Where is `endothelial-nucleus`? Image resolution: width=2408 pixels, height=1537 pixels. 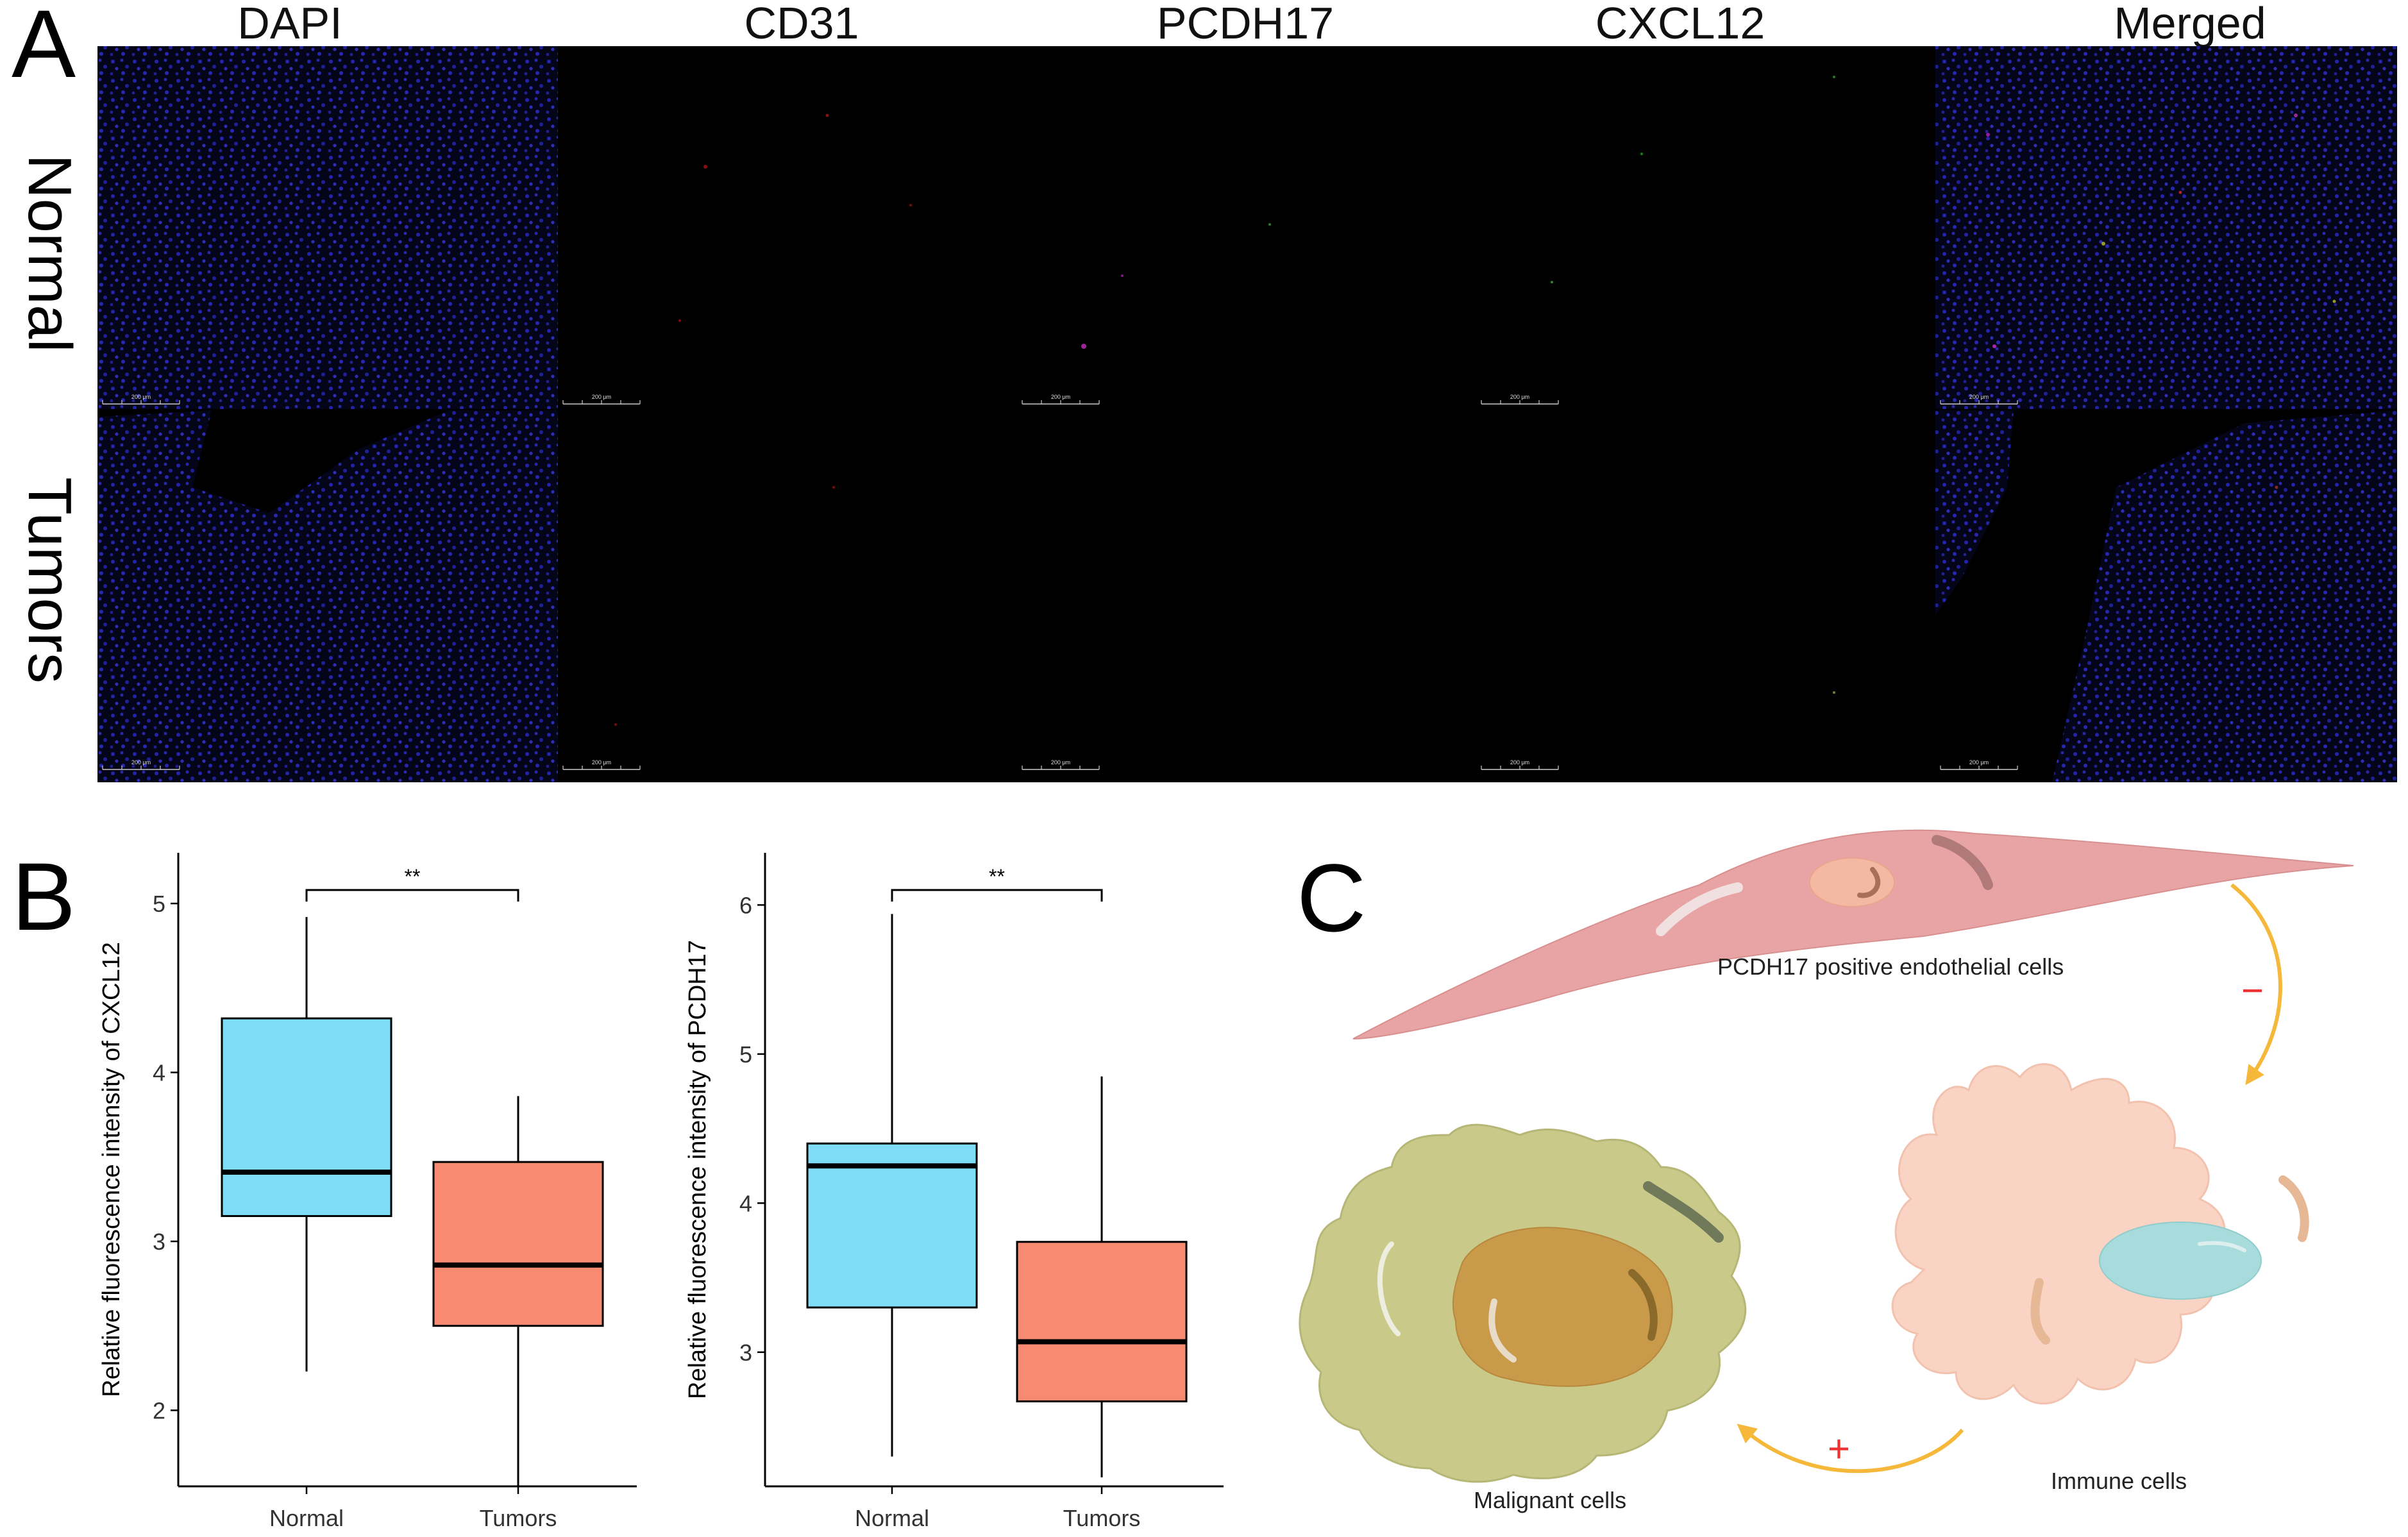 endothelial-nucleus is located at coordinates (1852, 882).